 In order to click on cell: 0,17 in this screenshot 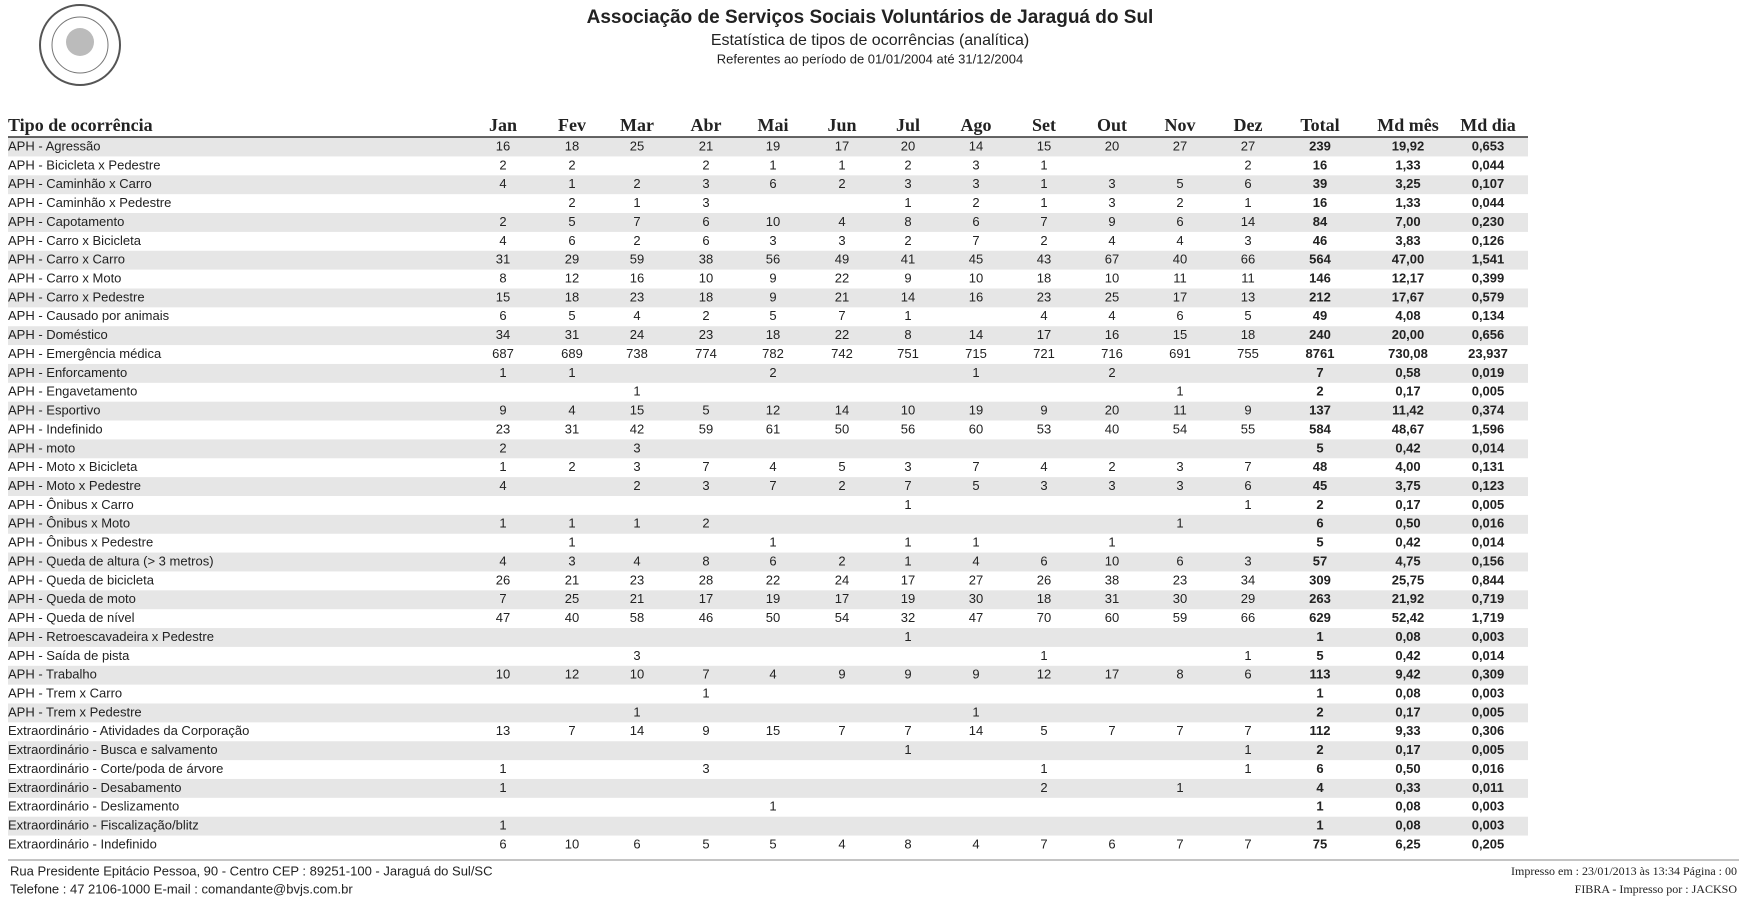, I will do `click(1407, 391)`.